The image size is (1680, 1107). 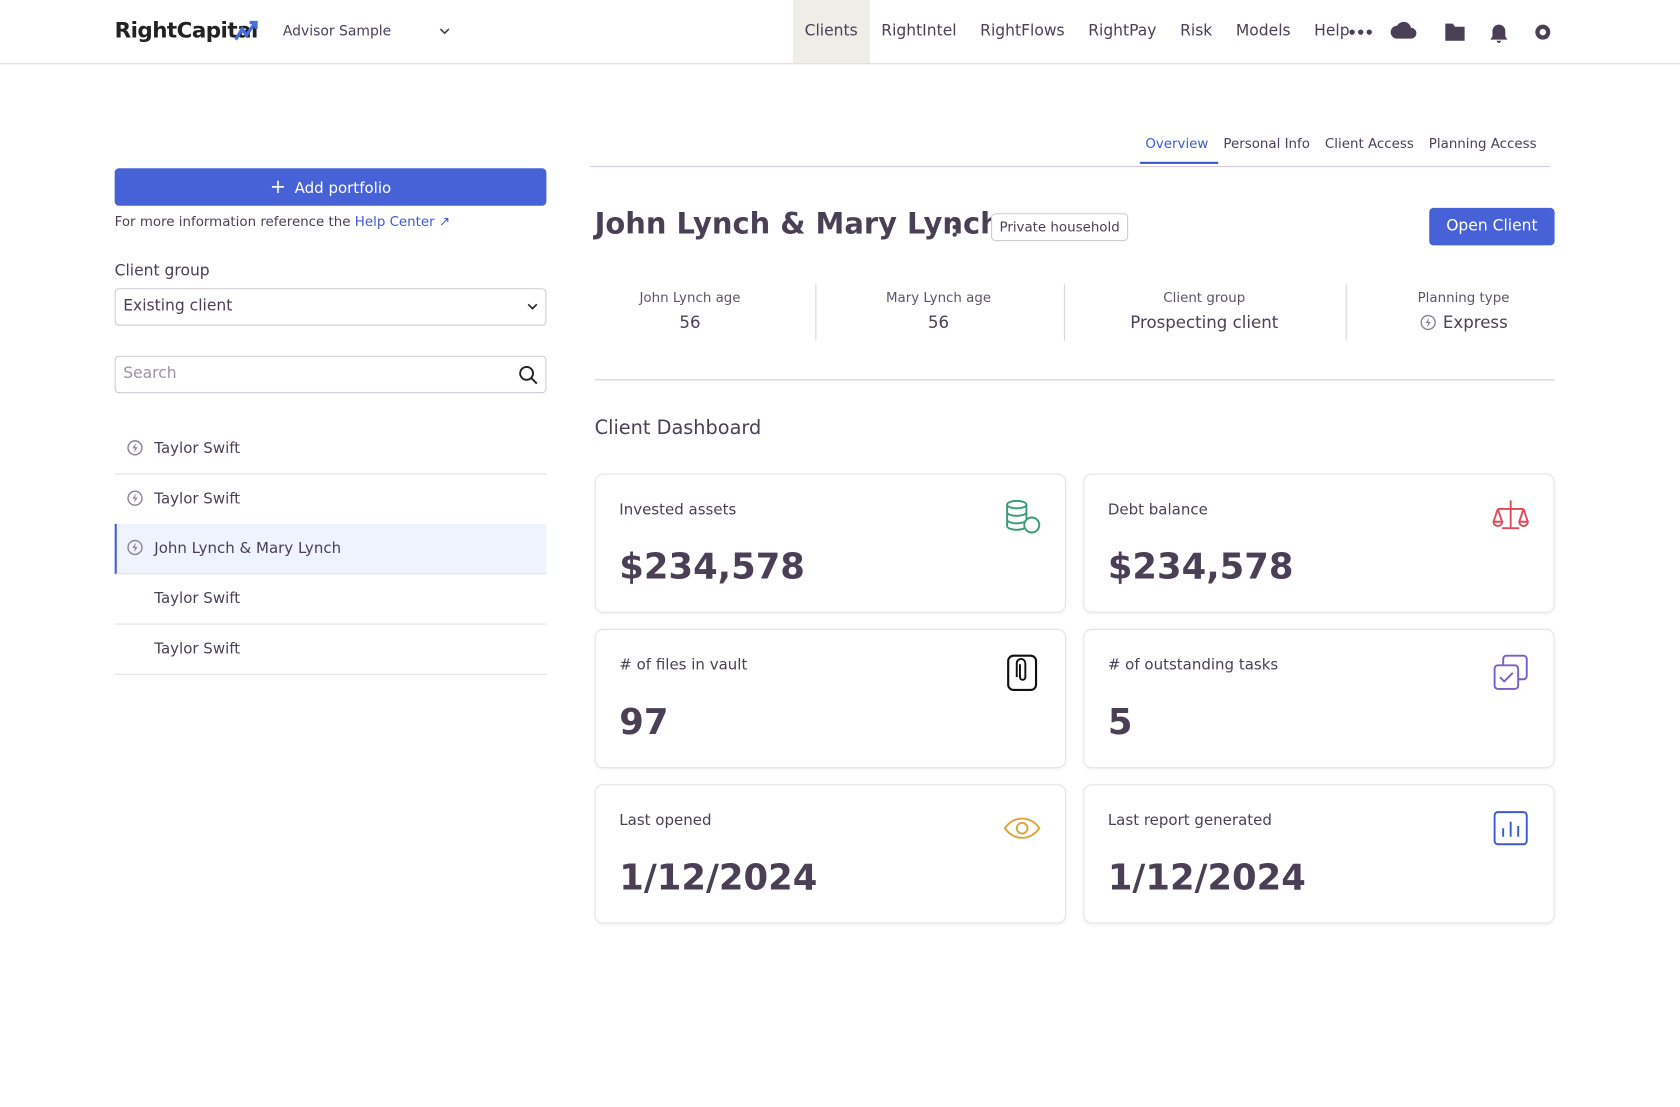 What do you see at coordinates (830, 698) in the screenshot?
I see `stat-card: # of files in vault 97` at bounding box center [830, 698].